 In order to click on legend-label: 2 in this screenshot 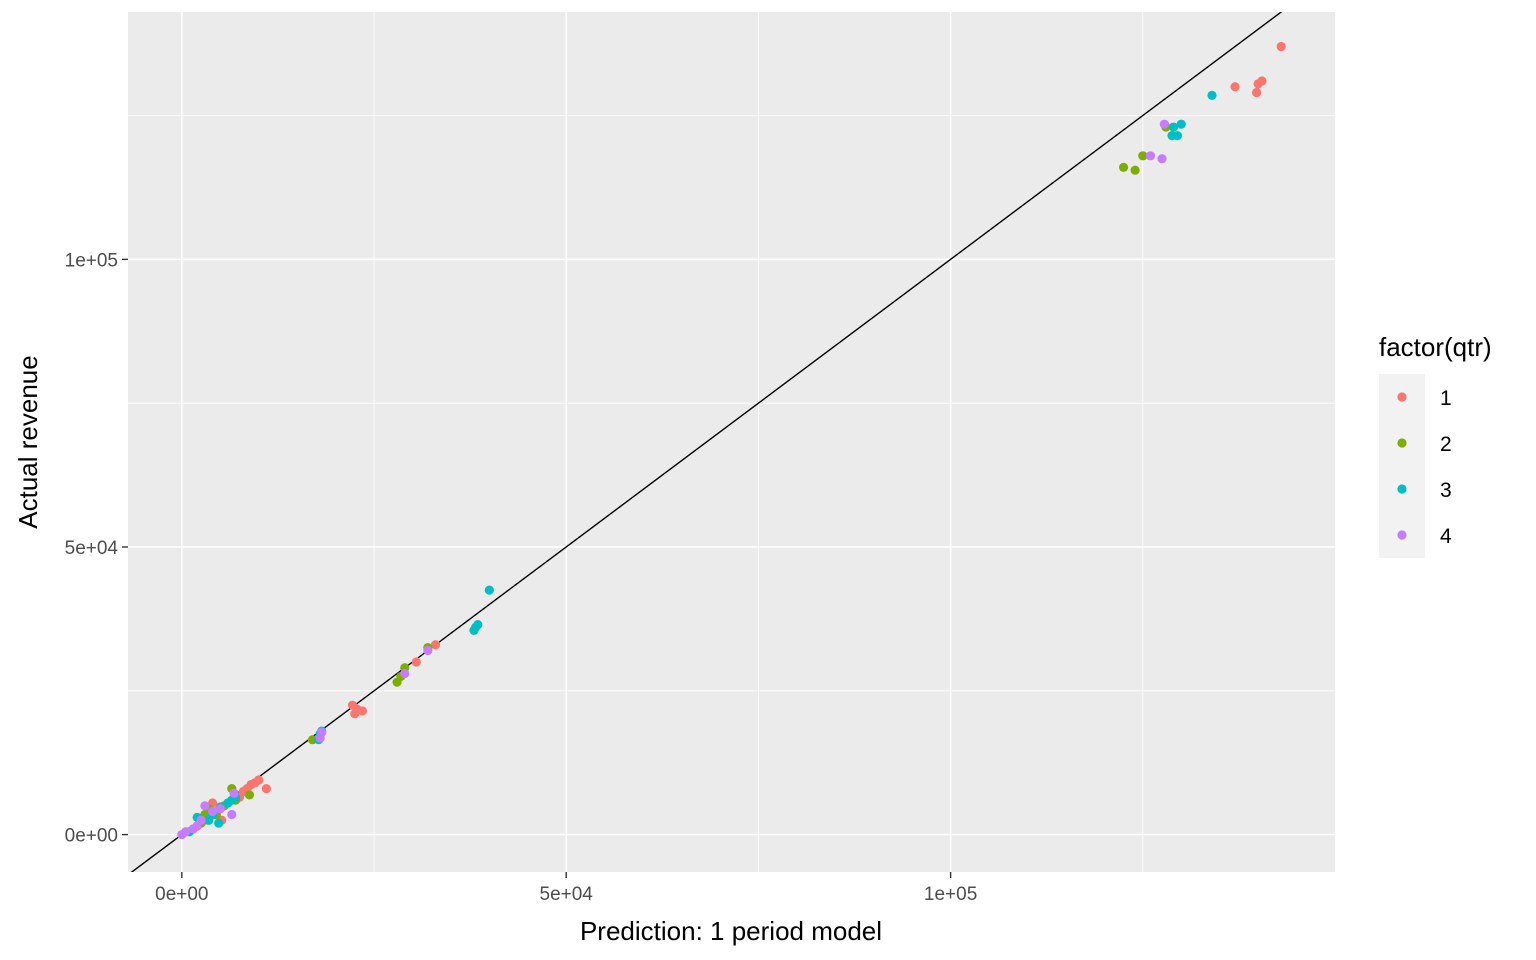, I will do `click(1446, 444)`.